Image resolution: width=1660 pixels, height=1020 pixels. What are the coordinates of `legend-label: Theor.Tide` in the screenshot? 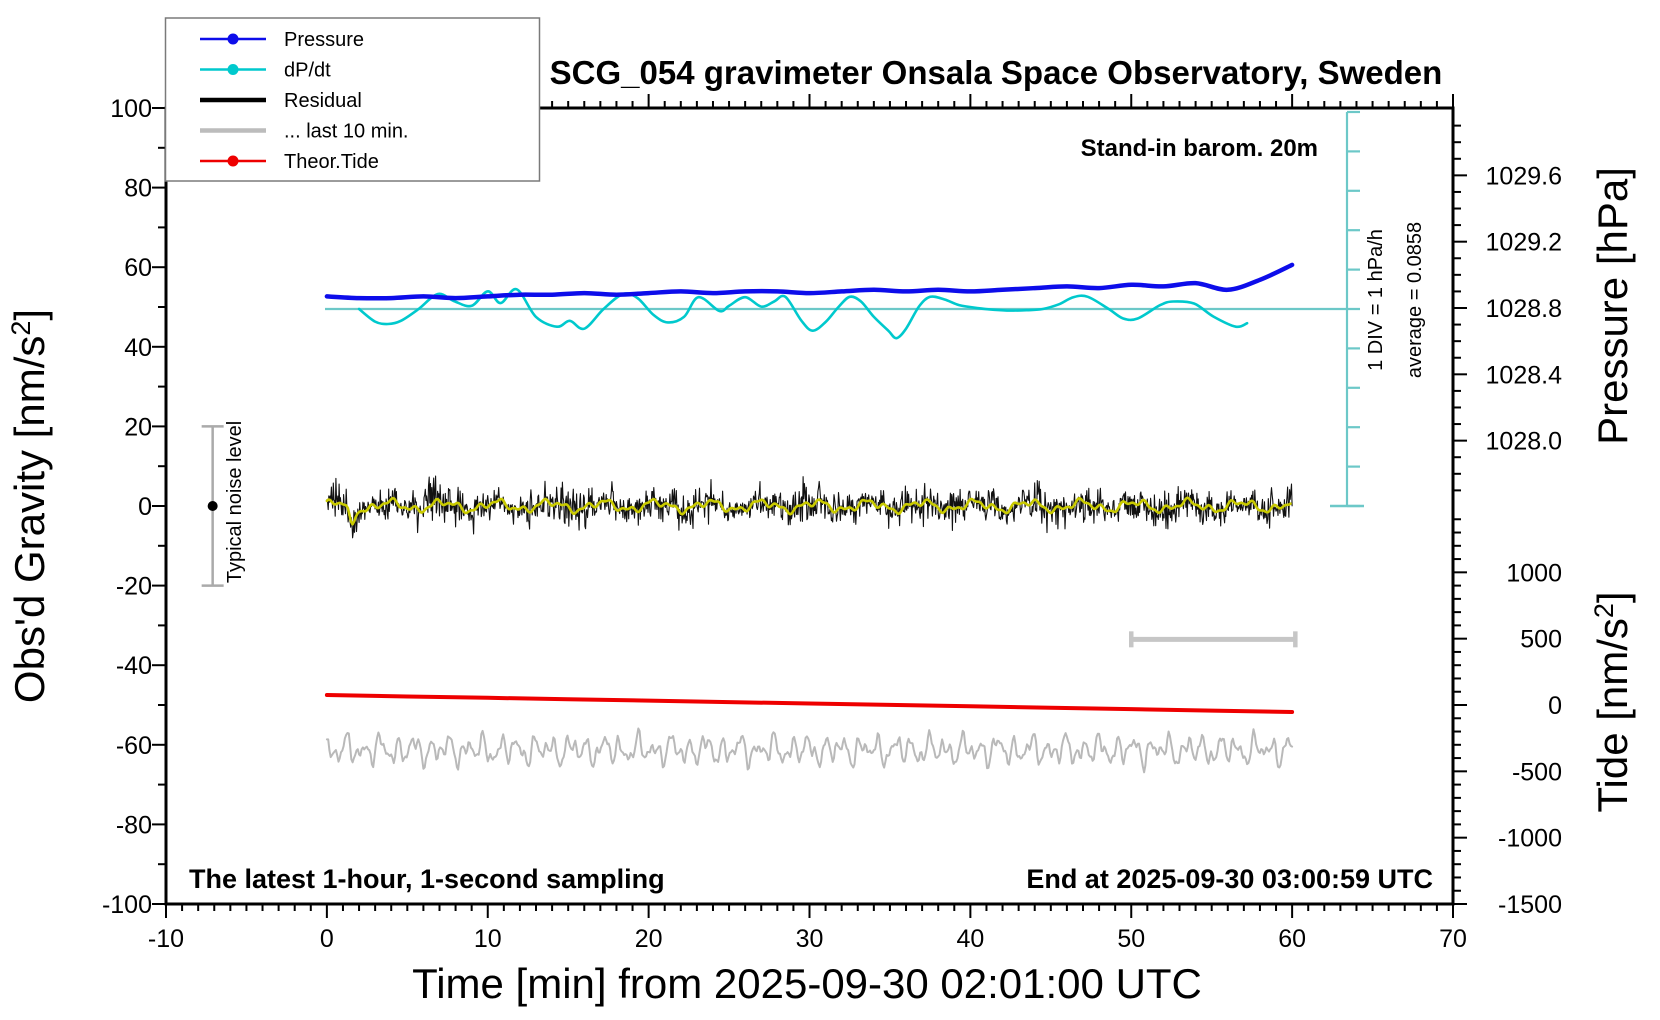 It's located at (331, 162).